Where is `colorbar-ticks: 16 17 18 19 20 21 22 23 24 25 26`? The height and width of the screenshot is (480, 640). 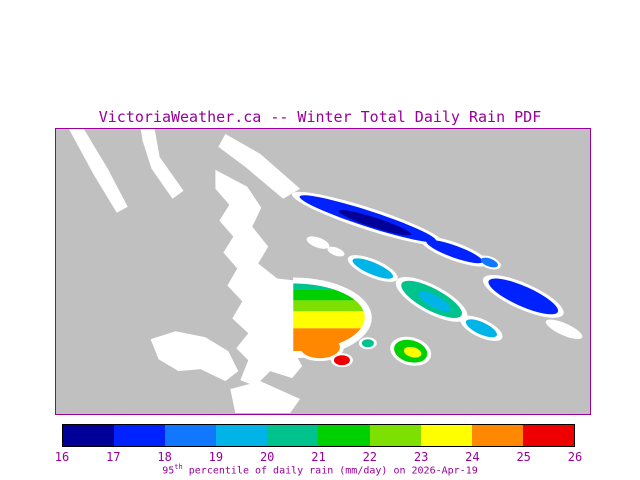 colorbar-ticks: 16 17 18 19 20 21 22 23 24 25 26 is located at coordinates (318, 457).